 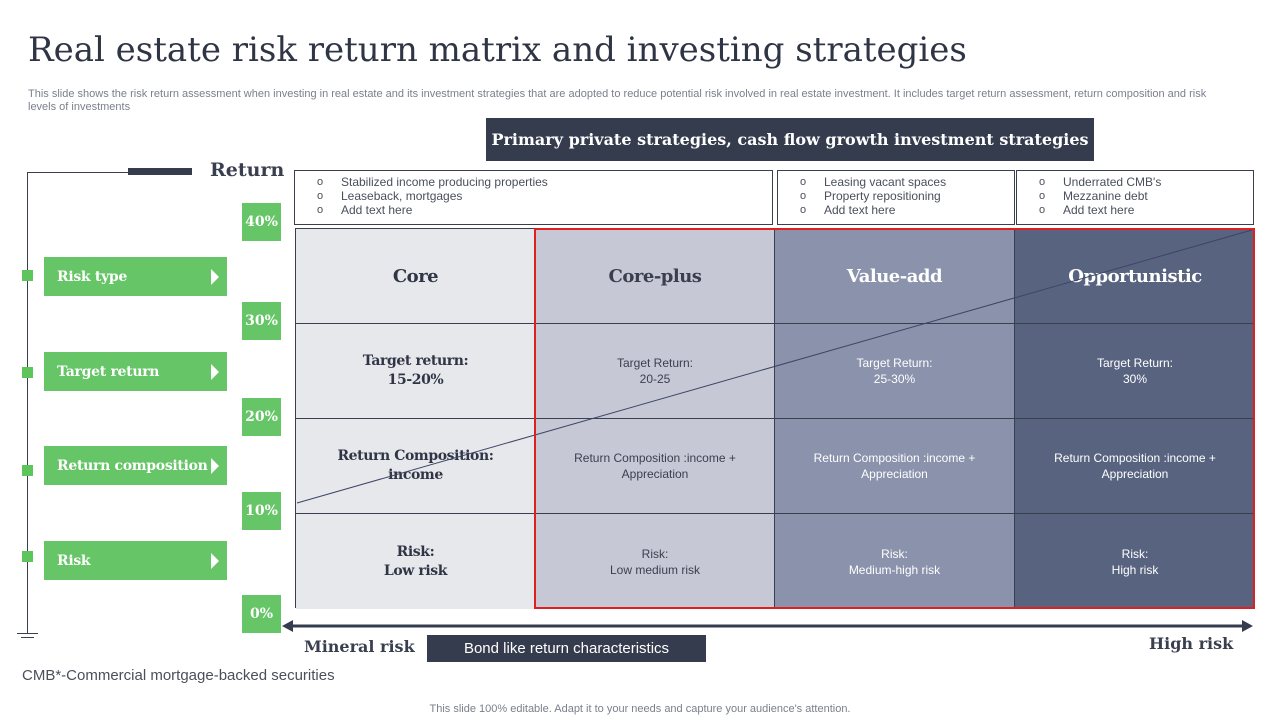 What do you see at coordinates (416, 276) in the screenshot?
I see `header-core: Core` at bounding box center [416, 276].